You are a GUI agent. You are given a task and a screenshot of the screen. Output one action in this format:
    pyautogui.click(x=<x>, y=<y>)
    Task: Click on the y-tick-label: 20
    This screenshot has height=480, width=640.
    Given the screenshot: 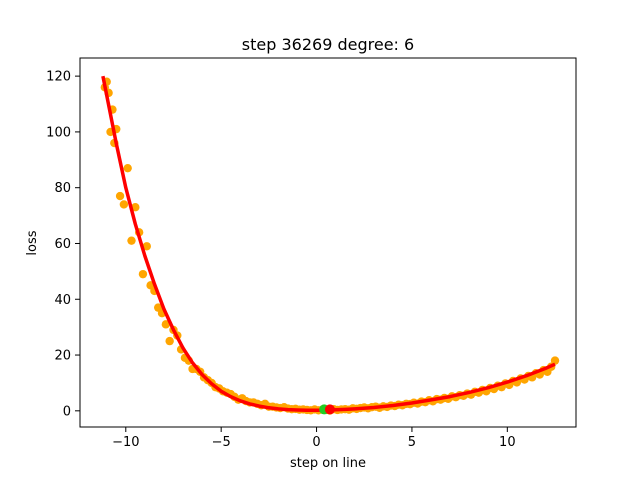 What is the action you would take?
    pyautogui.click(x=62, y=356)
    